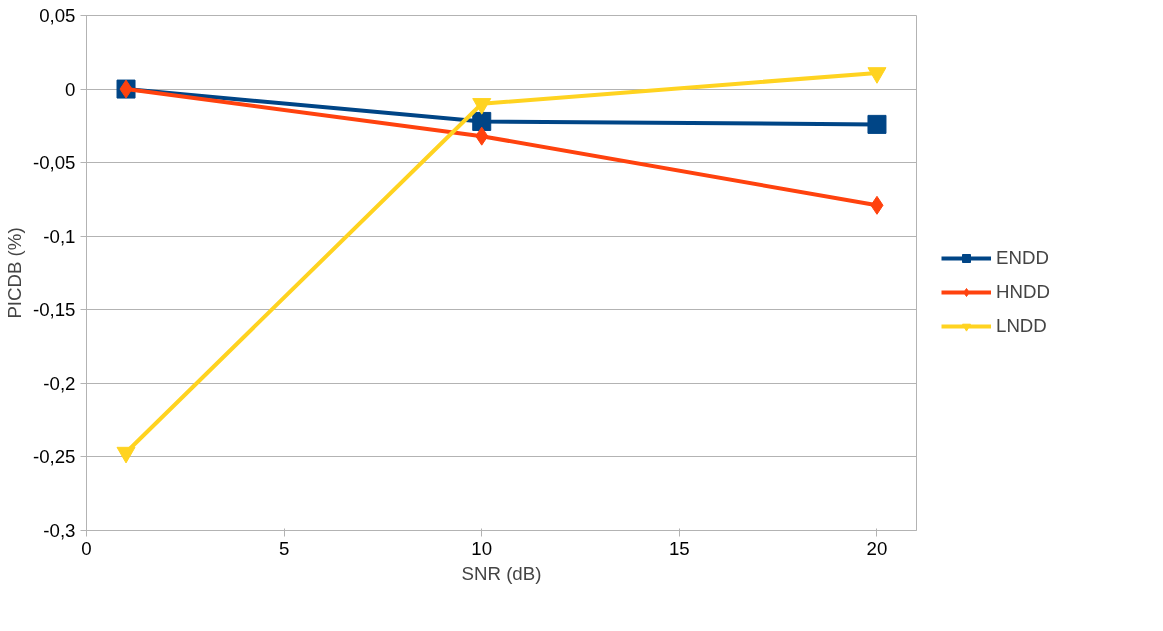 The height and width of the screenshot is (631, 1163). Describe the element at coordinates (1022, 258) in the screenshot. I see `legend-label: ENDD` at that location.